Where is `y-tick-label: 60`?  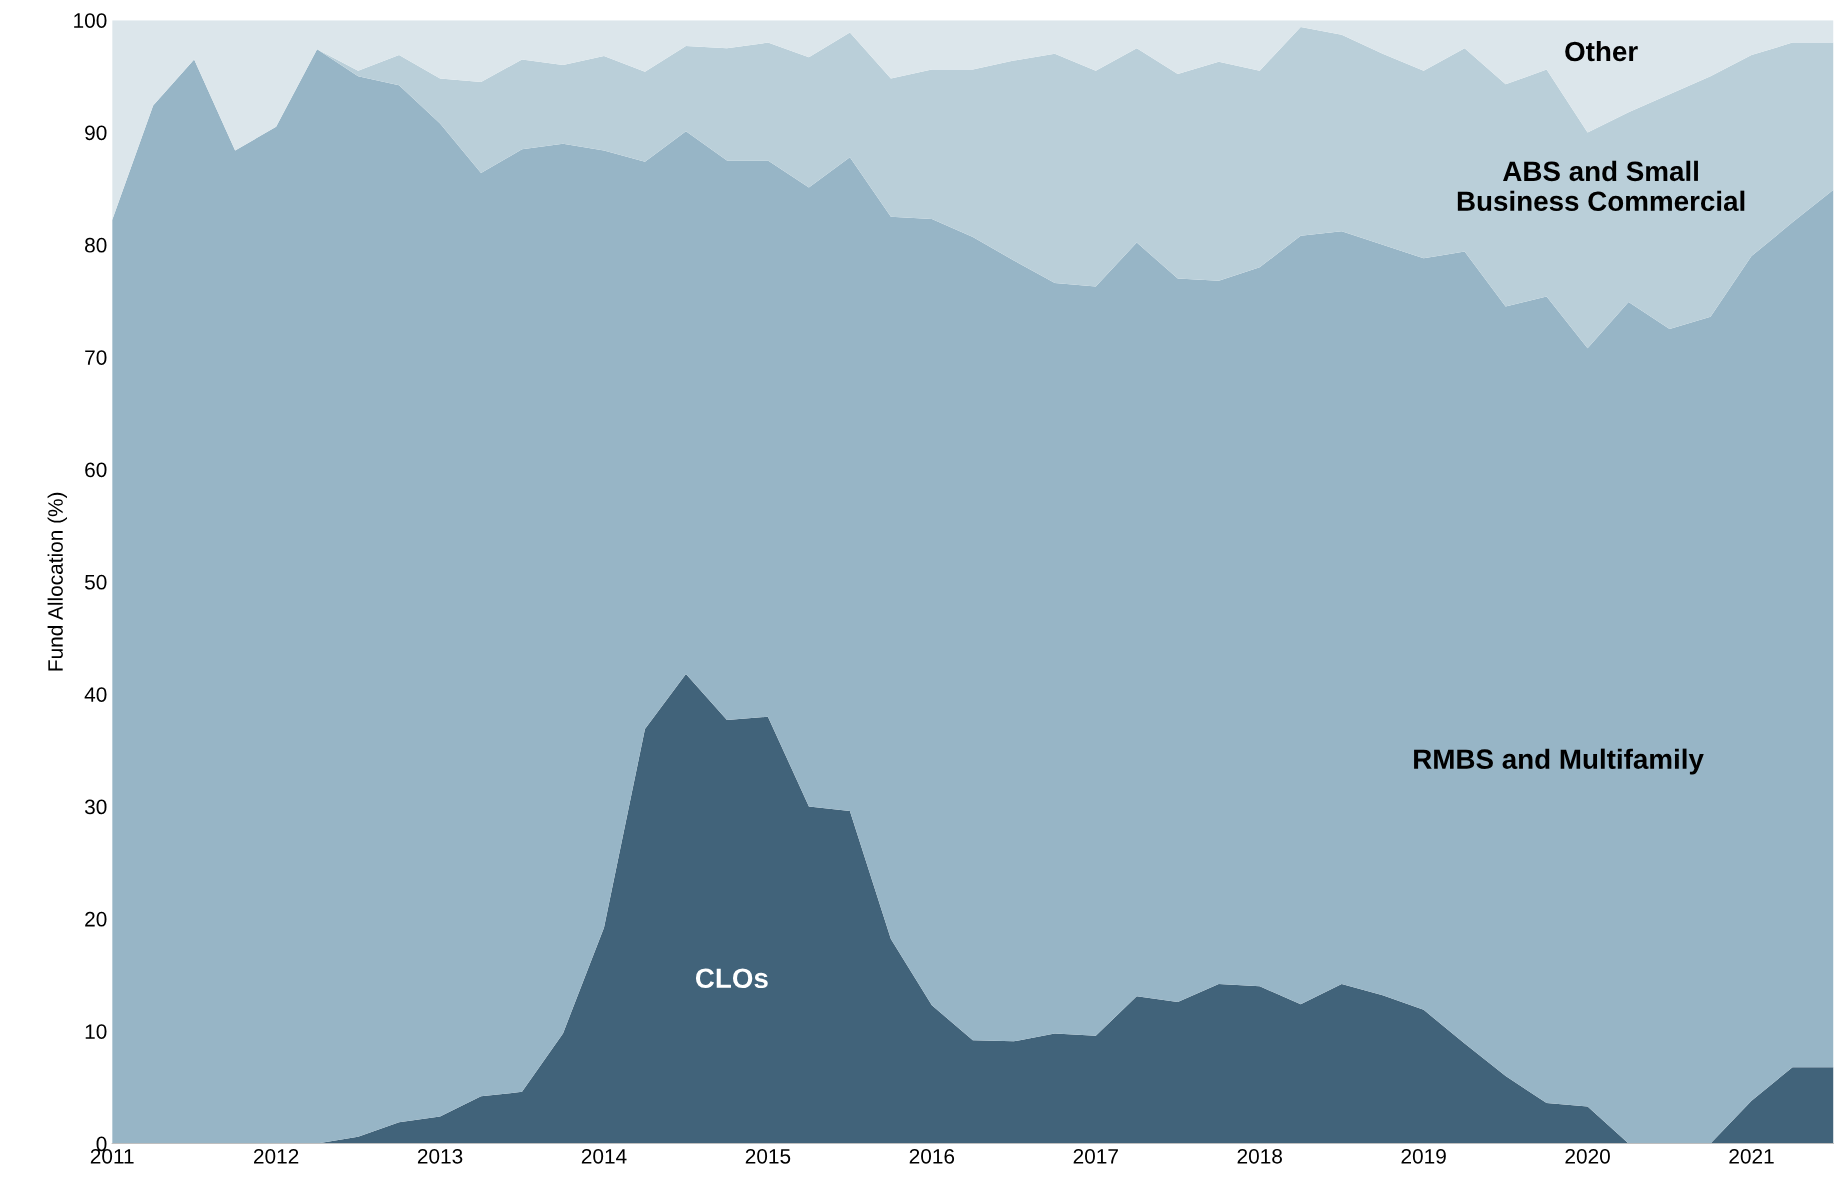
y-tick-label: 60 is located at coordinates (96, 470).